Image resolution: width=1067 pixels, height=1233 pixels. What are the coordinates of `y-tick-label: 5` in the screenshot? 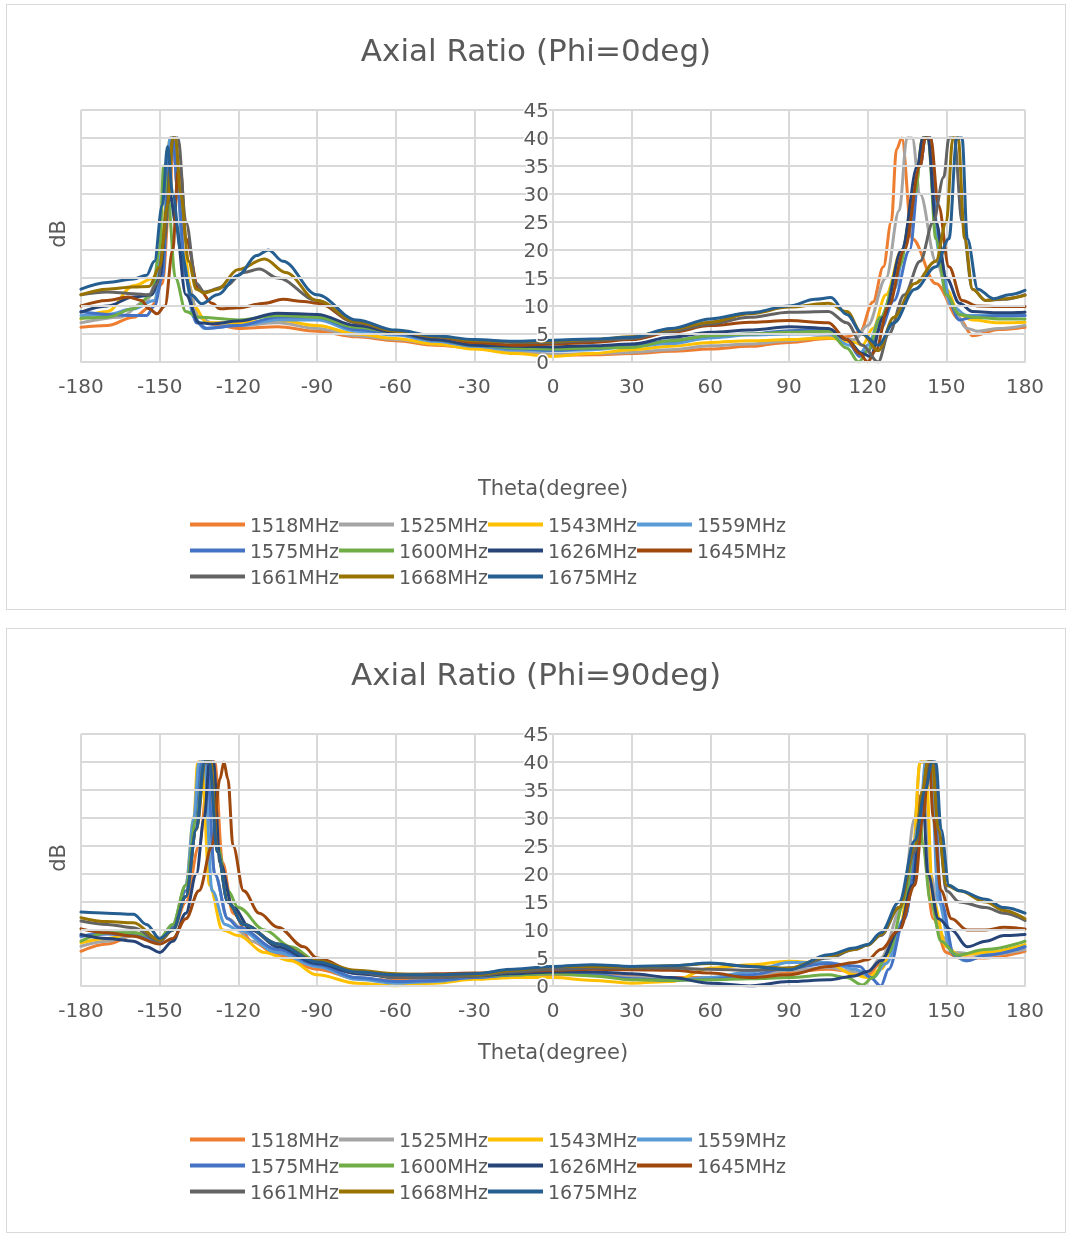 It's located at (542, 958).